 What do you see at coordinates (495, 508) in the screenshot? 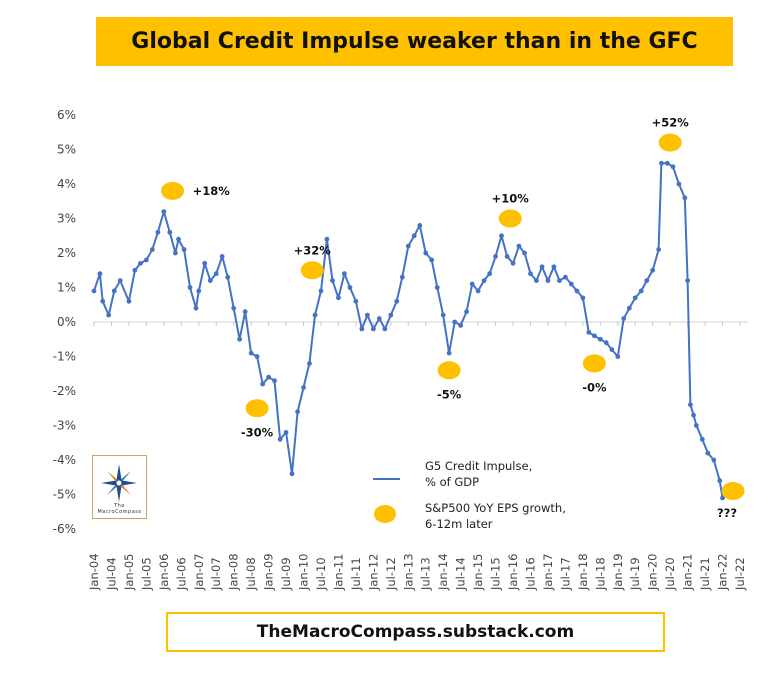
I see `legend-label-marker1: S&P500 YoY EPS growth,` at bounding box center [495, 508].